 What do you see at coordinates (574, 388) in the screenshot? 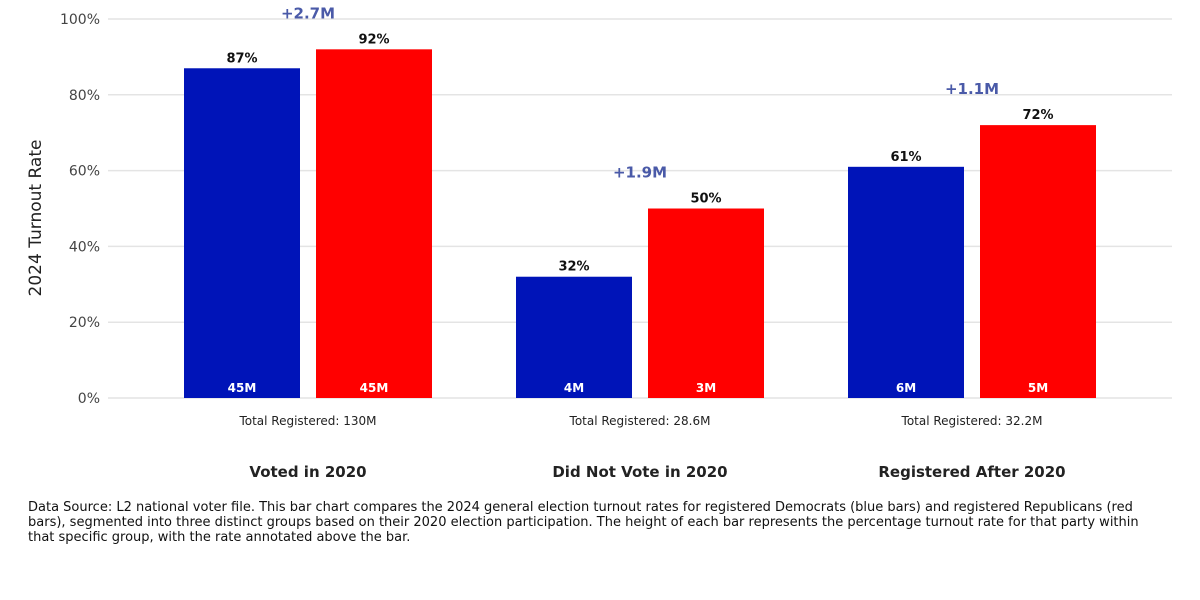
I see `bar-count-label: 4M` at bounding box center [574, 388].